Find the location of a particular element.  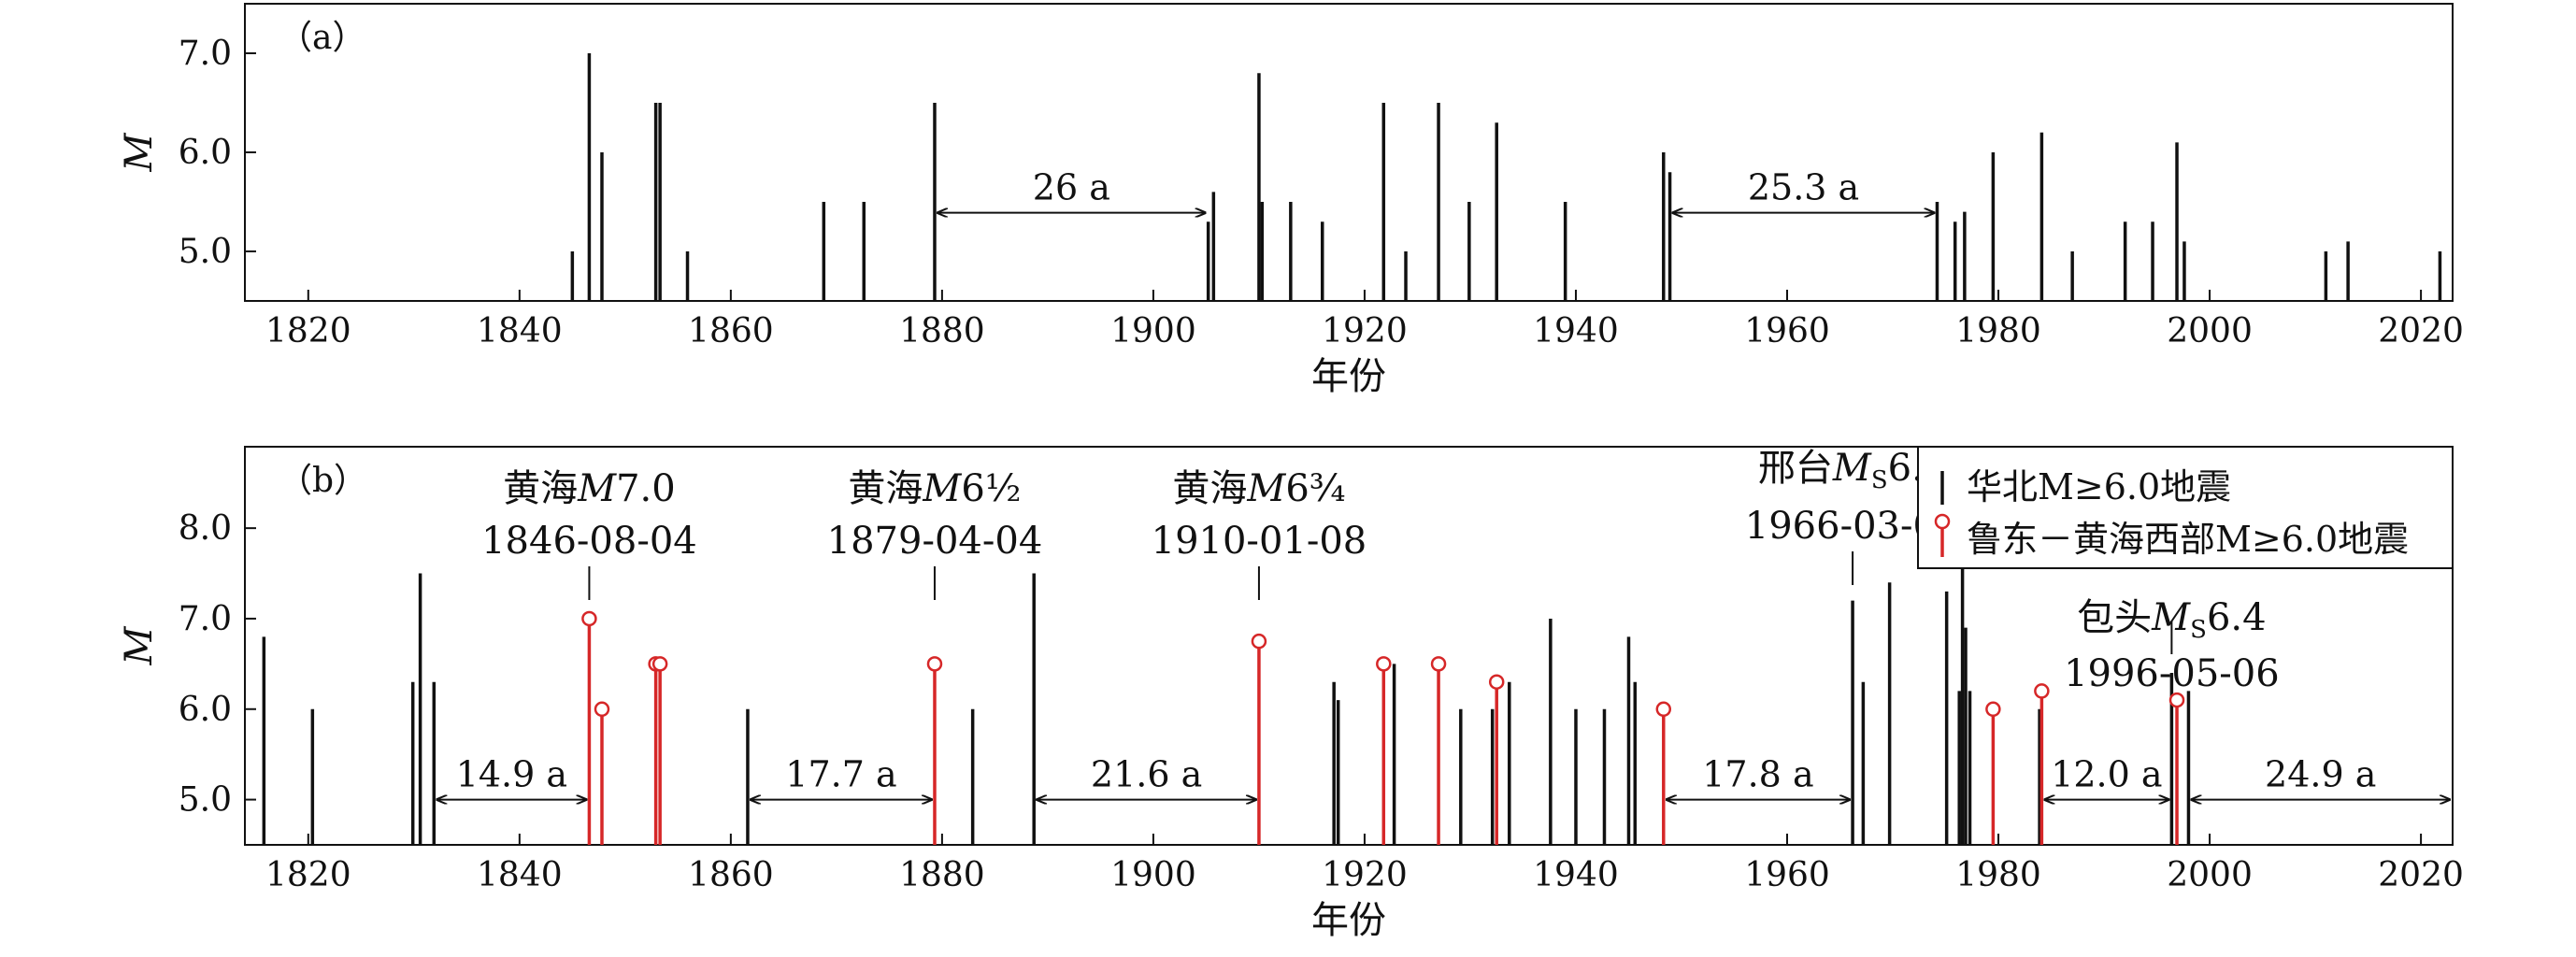

annotation-date: 1879-04-04 is located at coordinates (935, 541).